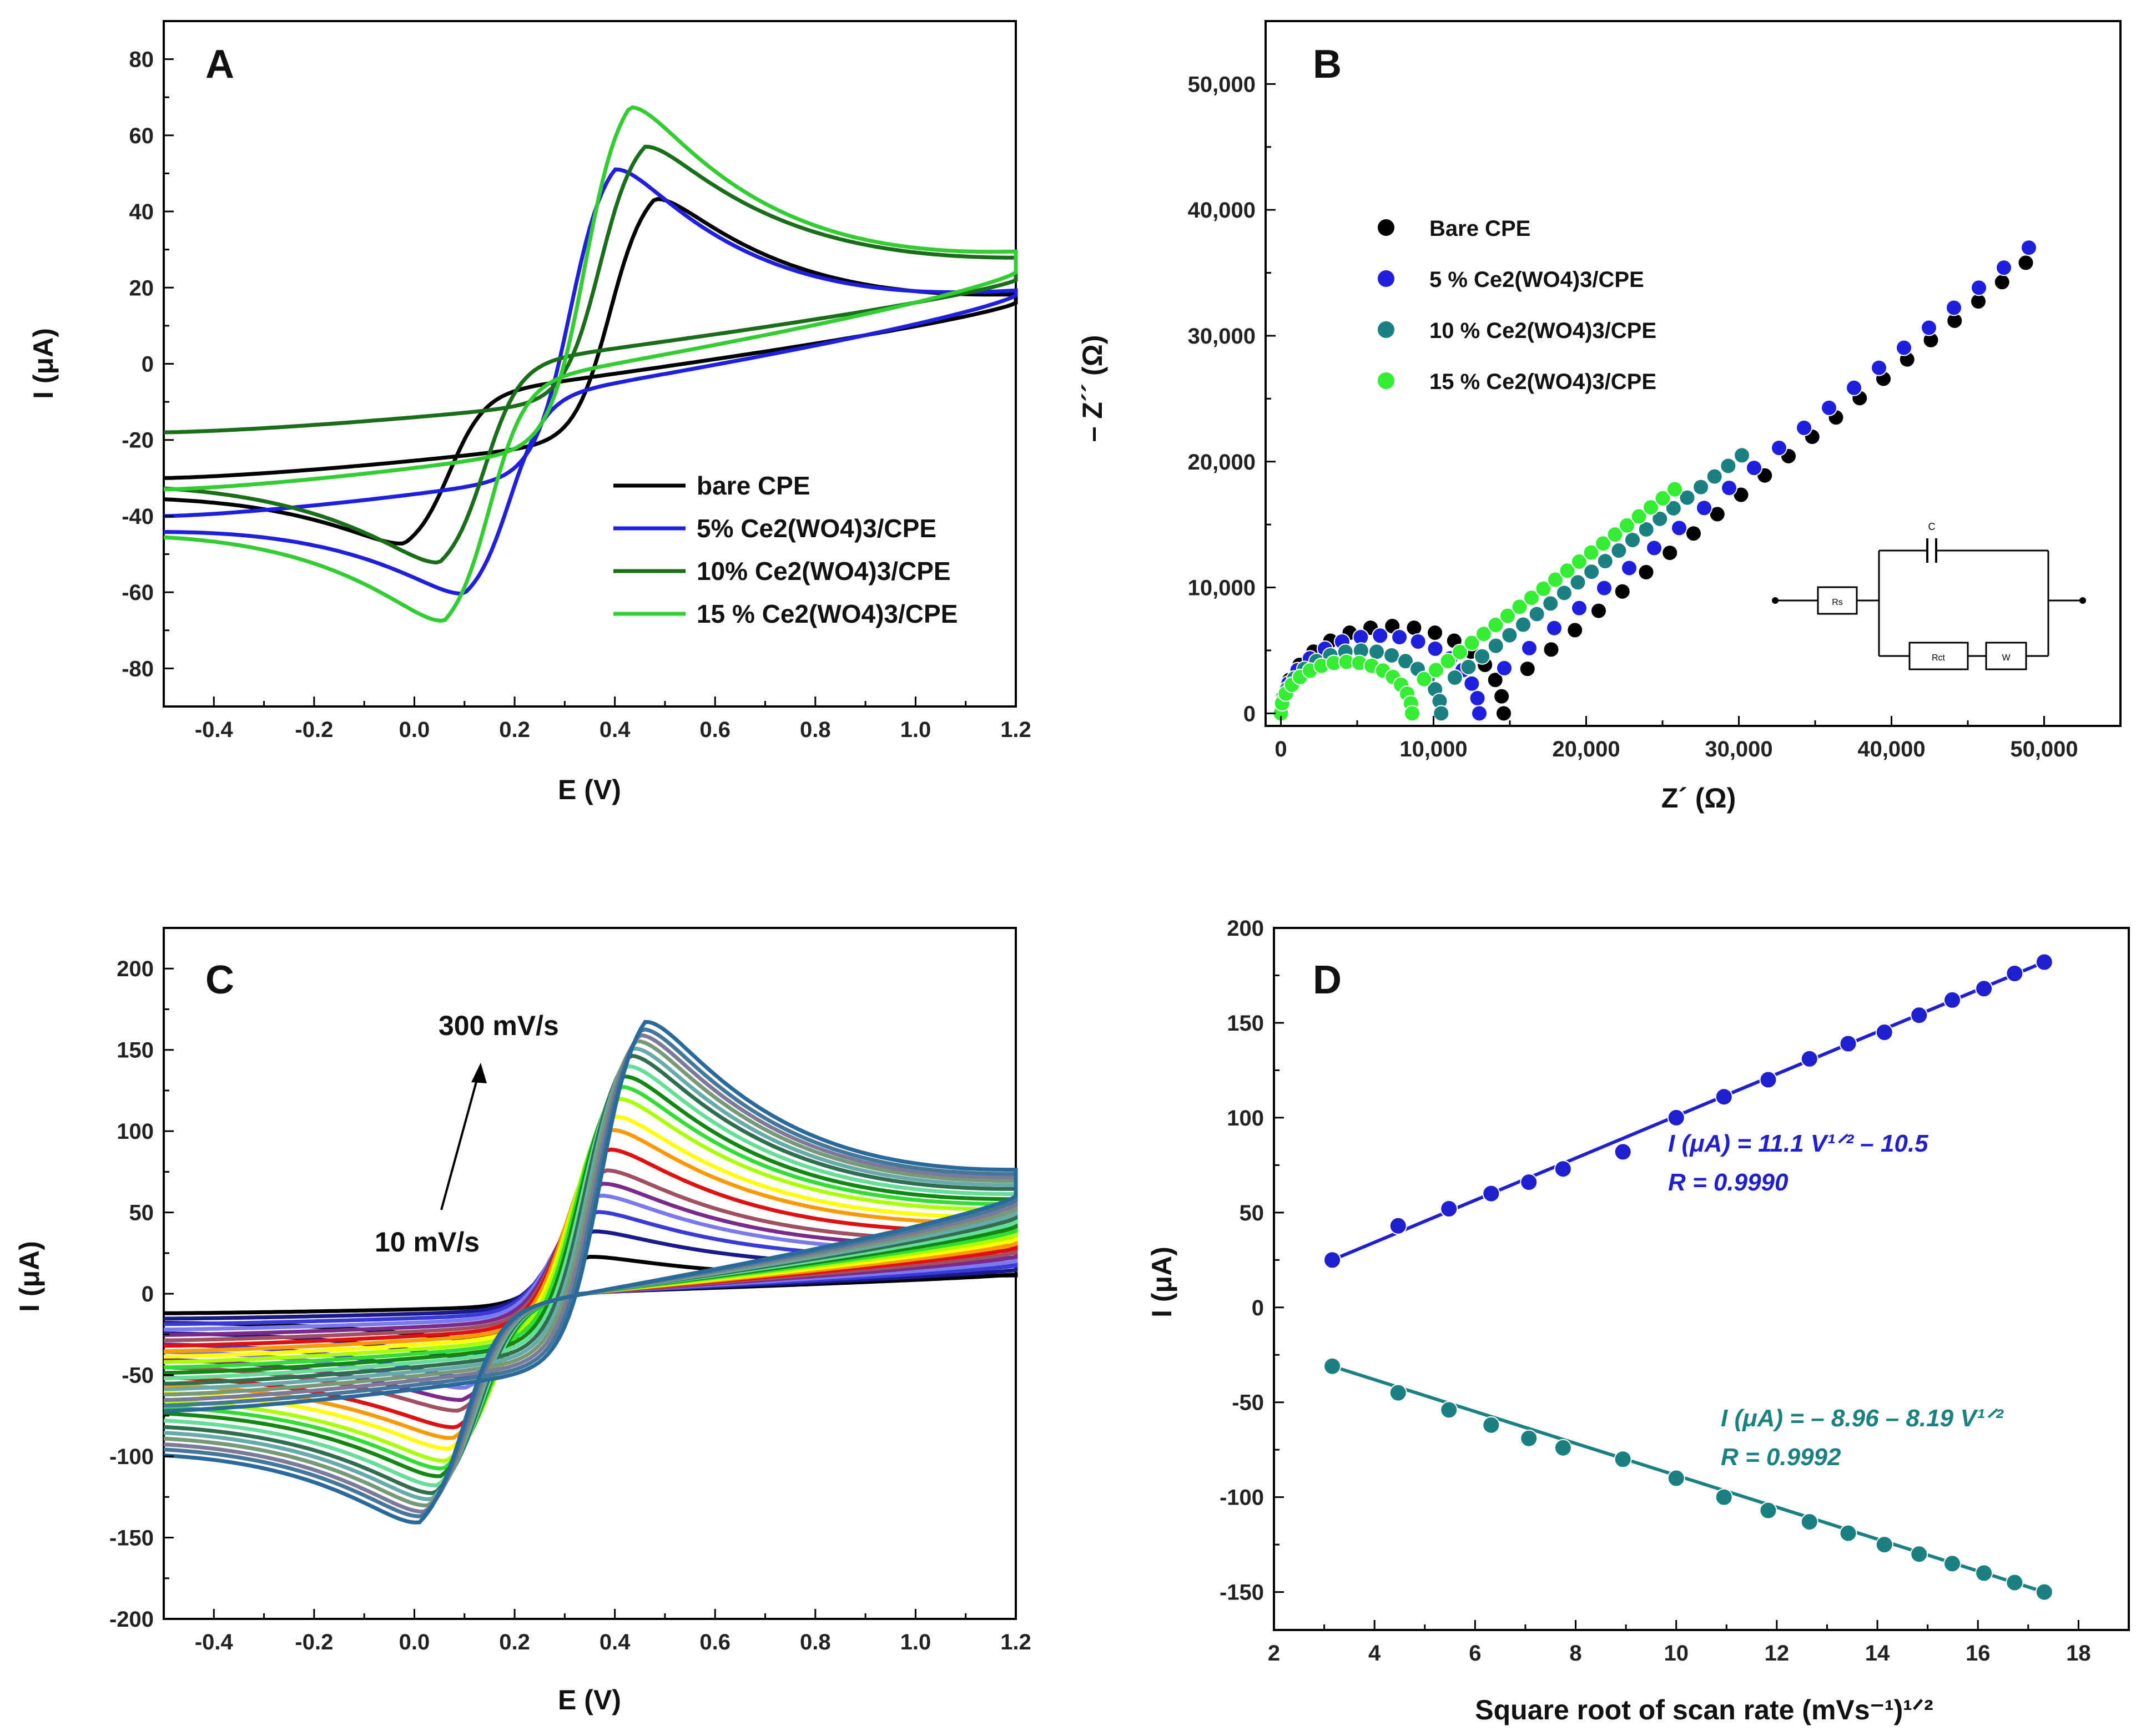  What do you see at coordinates (1688, 1111) in the screenshot?
I see `fit-line` at bounding box center [1688, 1111].